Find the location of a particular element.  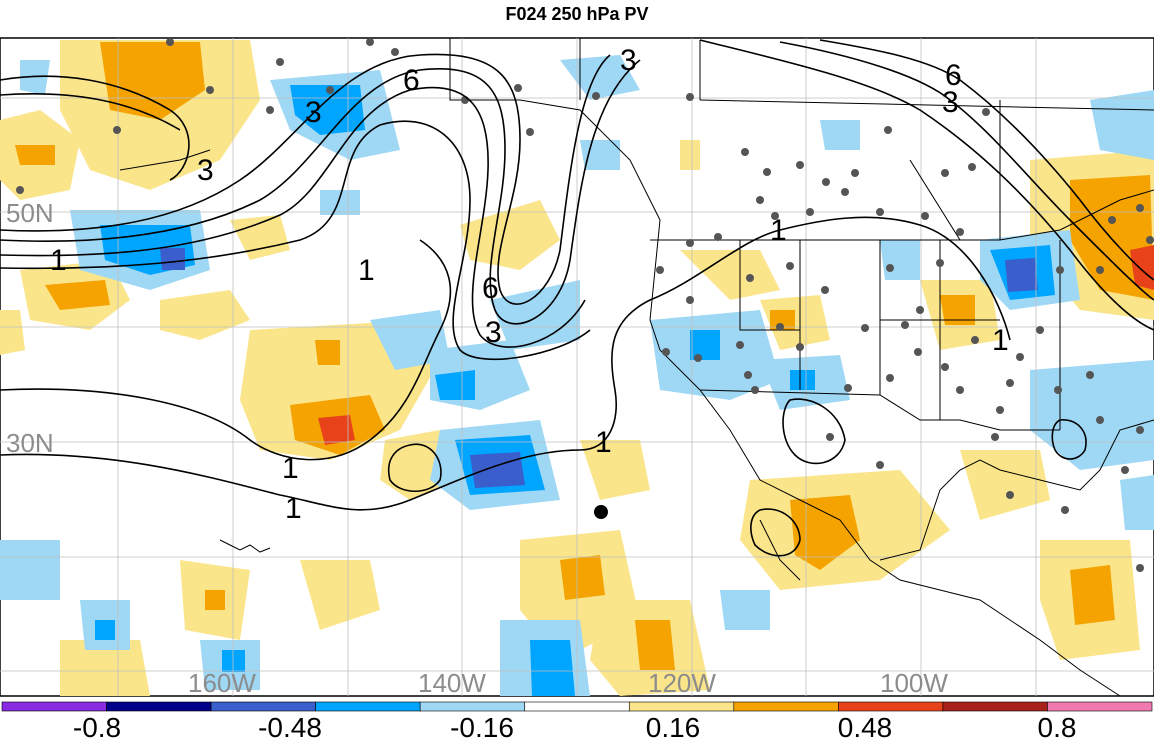

colorbar-tick: 0.48 is located at coordinates (865, 725).